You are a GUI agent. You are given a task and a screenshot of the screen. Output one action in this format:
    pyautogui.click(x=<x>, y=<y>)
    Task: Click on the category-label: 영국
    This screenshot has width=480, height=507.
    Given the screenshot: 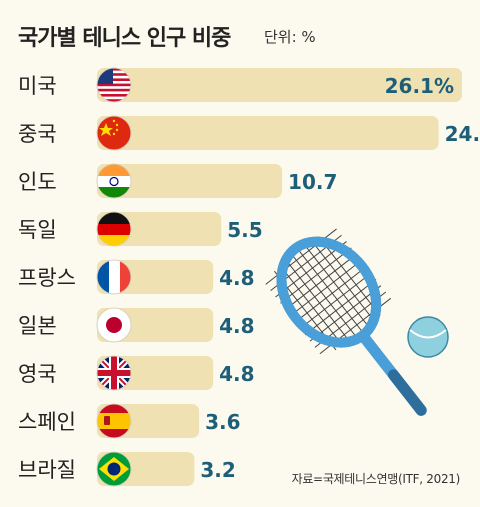 What is the action you would take?
    pyautogui.click(x=37, y=374)
    